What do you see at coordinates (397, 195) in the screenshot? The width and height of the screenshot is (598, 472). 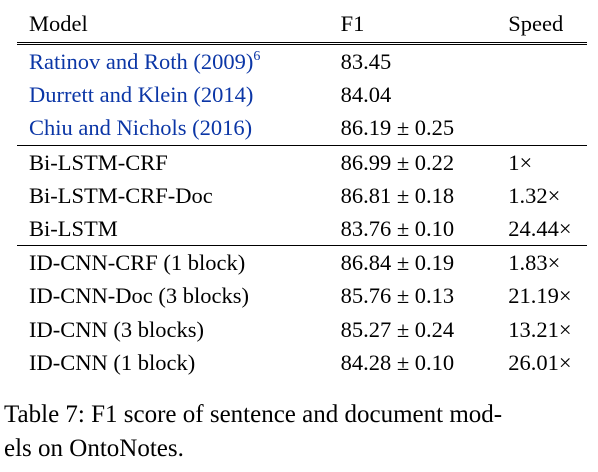 I see `f1-cell: 86.81 ± 0.18` at bounding box center [397, 195].